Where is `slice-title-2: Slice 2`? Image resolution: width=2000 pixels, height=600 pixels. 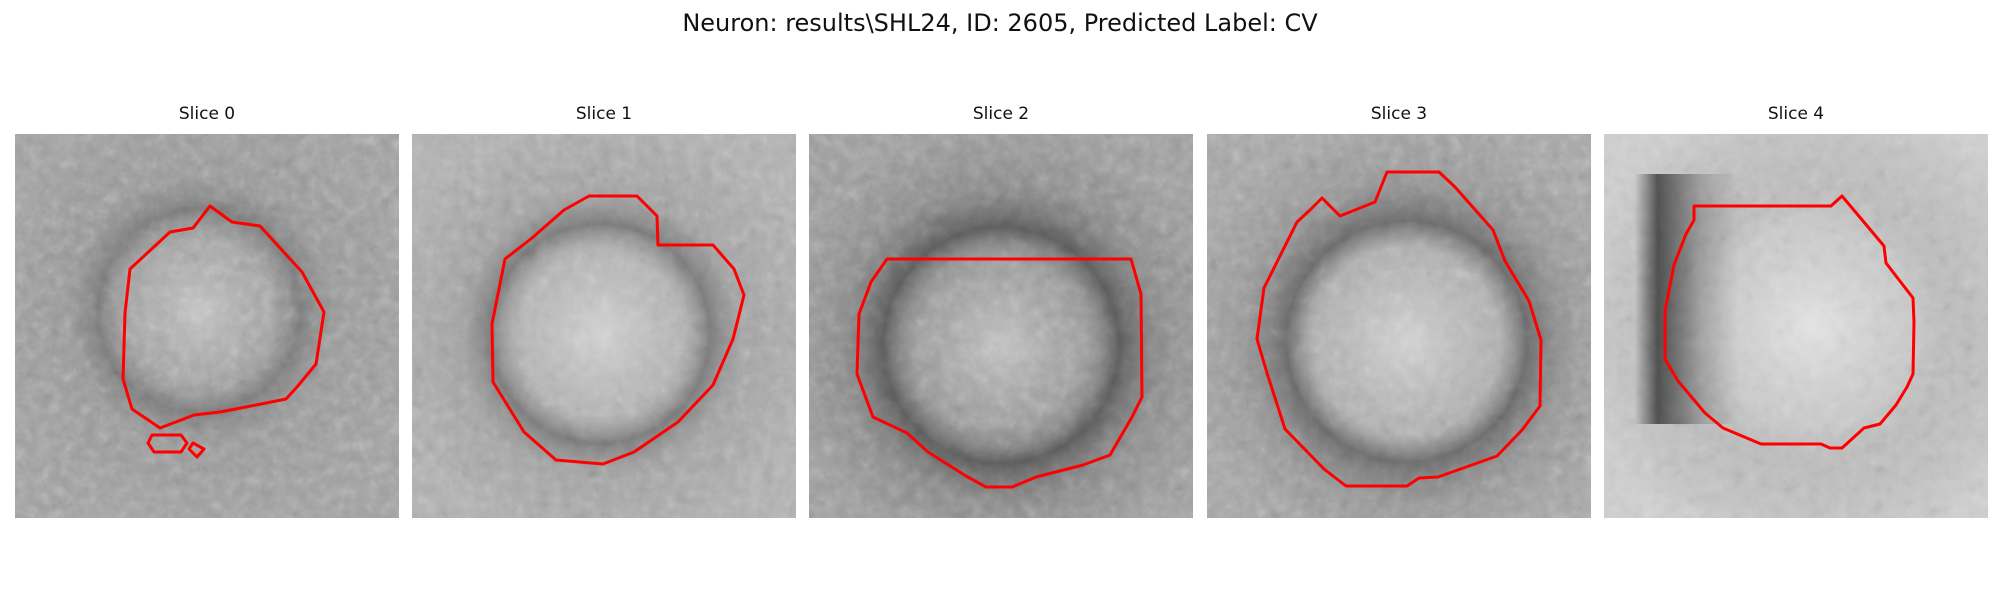
slice-title-2: Slice 2 is located at coordinates (1001, 114).